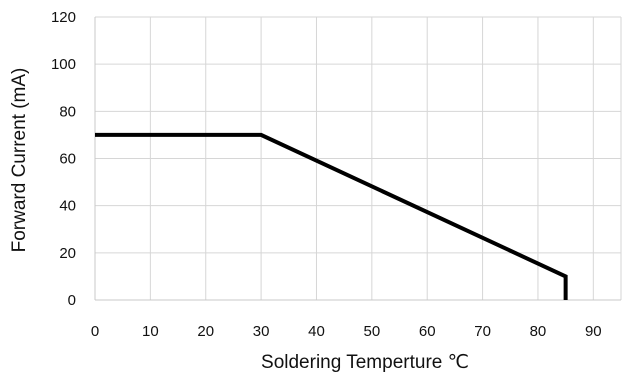 This screenshot has height=379, width=629. I want to click on x-tick-label-20: 20, so click(205, 331).